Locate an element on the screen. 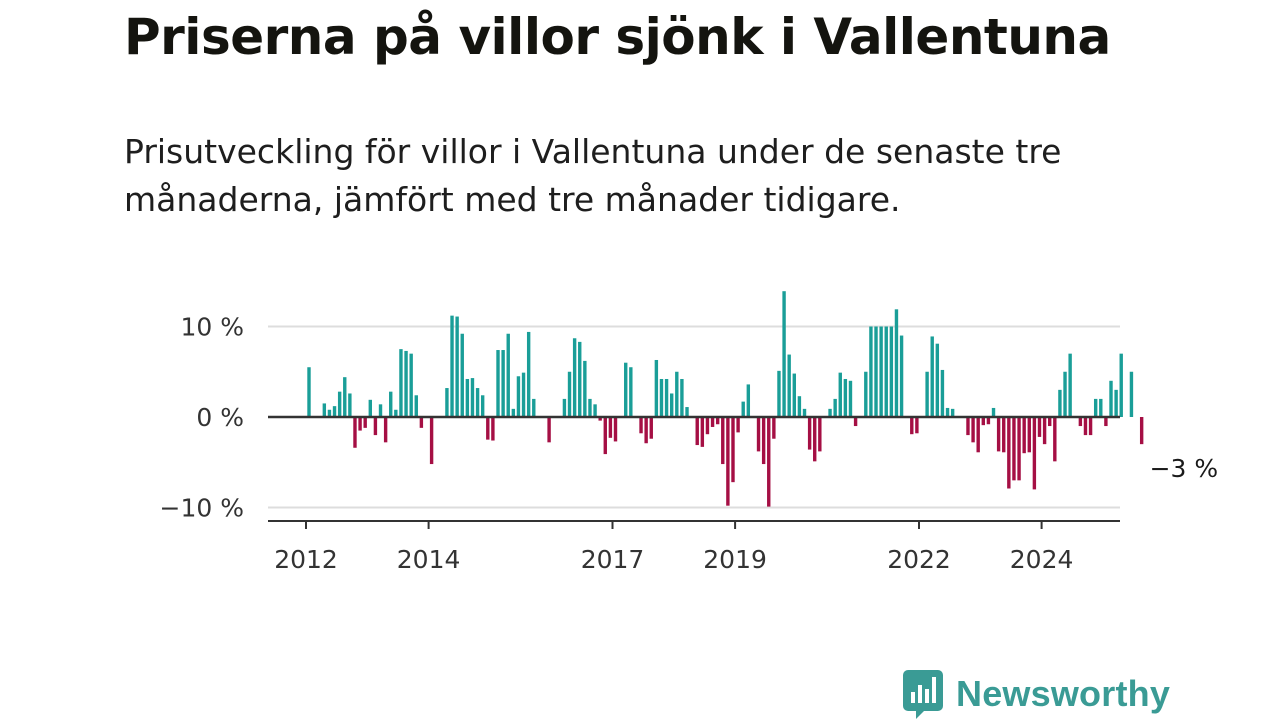 Image resolution: width=1280 pixels, height=720 pixels. chart-title: Priserna på villor sjönk i Vallentuna is located at coordinates (617, 37).